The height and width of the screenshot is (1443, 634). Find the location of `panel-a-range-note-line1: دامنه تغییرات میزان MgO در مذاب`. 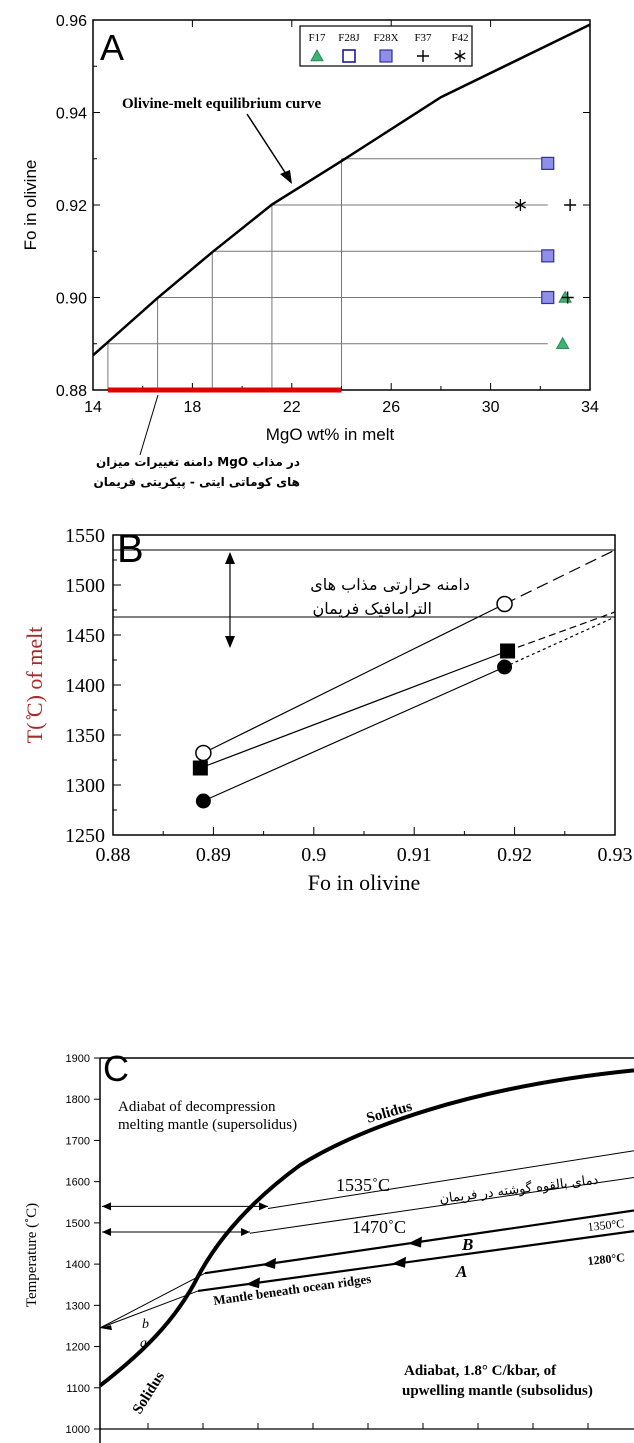

panel-a-range-note-line1: دامنه تغییرات میزان MgO در مذاب is located at coordinates (198, 462).